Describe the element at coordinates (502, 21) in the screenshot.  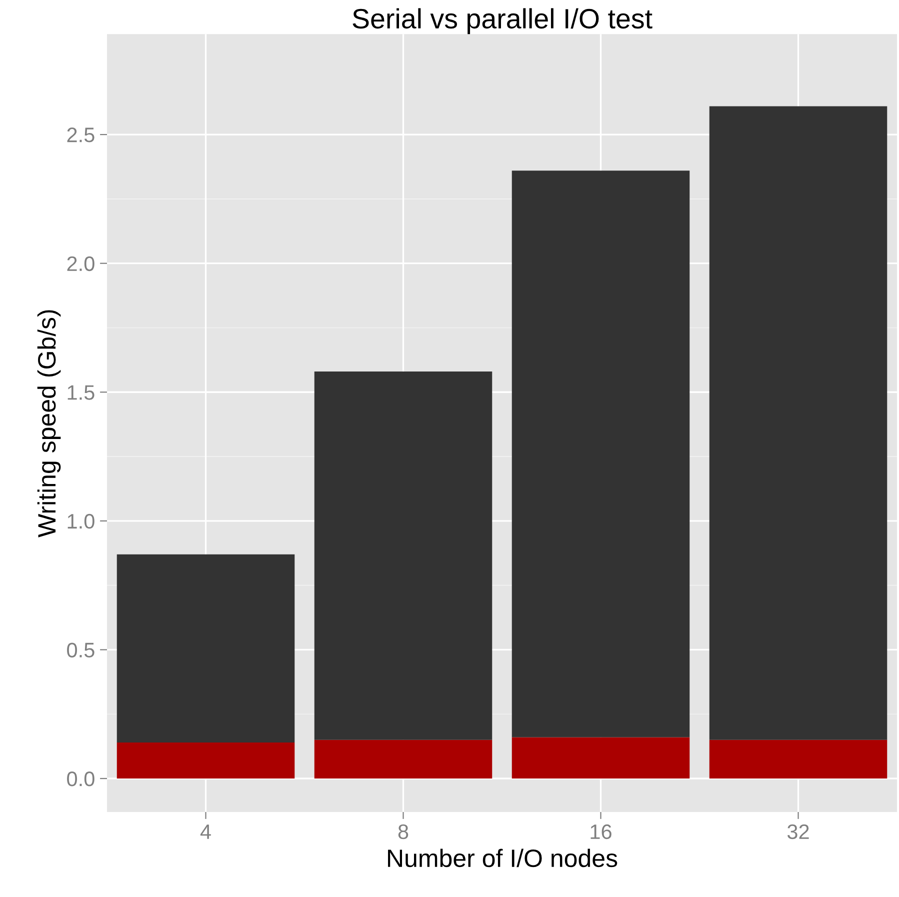
I see `chart-title: Serial vs parallel I/O test` at that location.